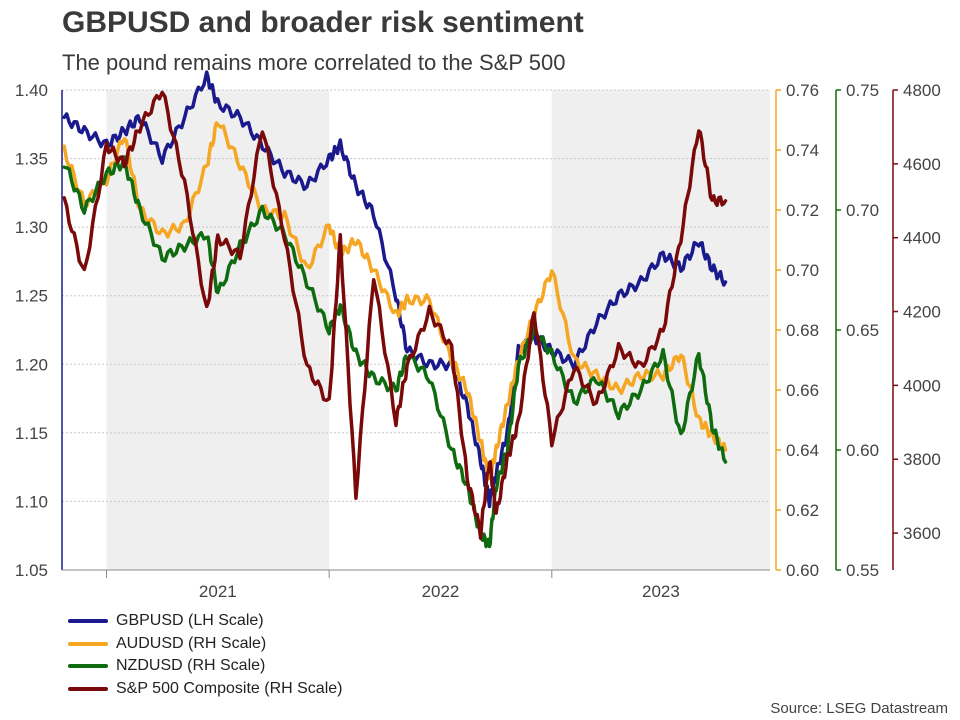 The image size is (960, 720). What do you see at coordinates (31, 296) in the screenshot?
I see `y-tick-left: 1.25` at bounding box center [31, 296].